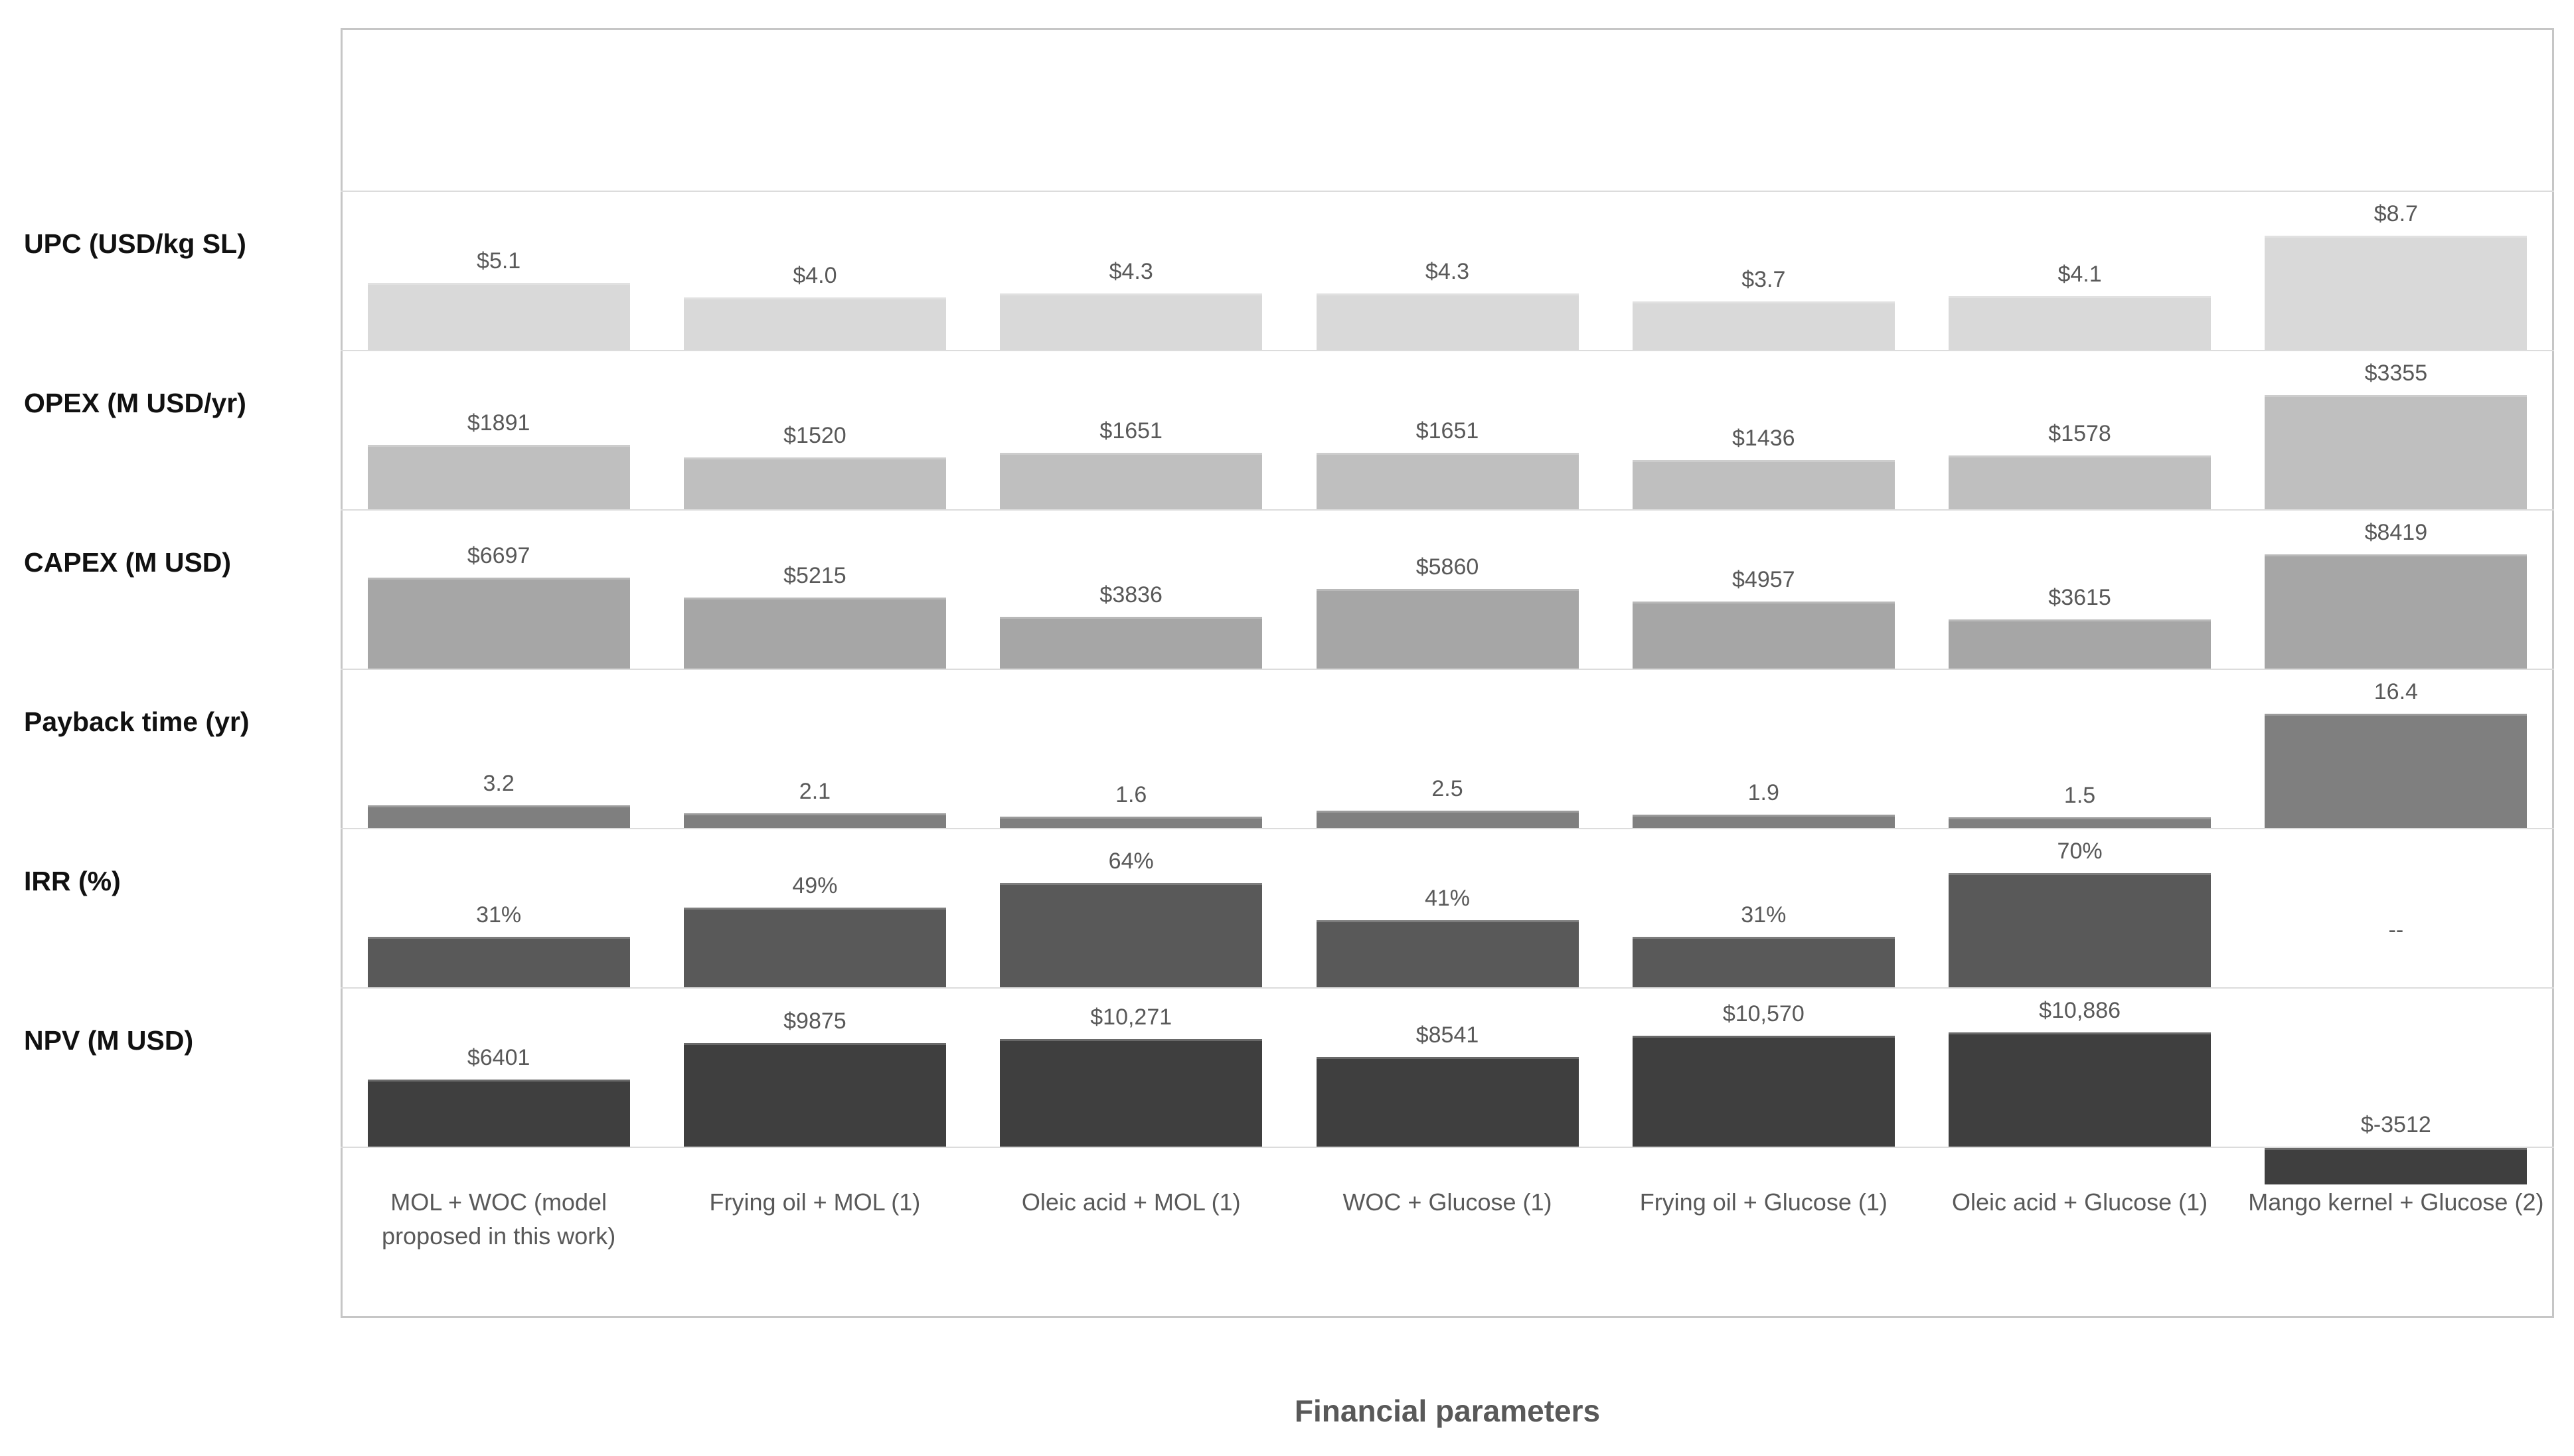 This screenshot has width=2574, height=1456. What do you see at coordinates (1763, 579) in the screenshot?
I see `bar-value-label: $4957` at bounding box center [1763, 579].